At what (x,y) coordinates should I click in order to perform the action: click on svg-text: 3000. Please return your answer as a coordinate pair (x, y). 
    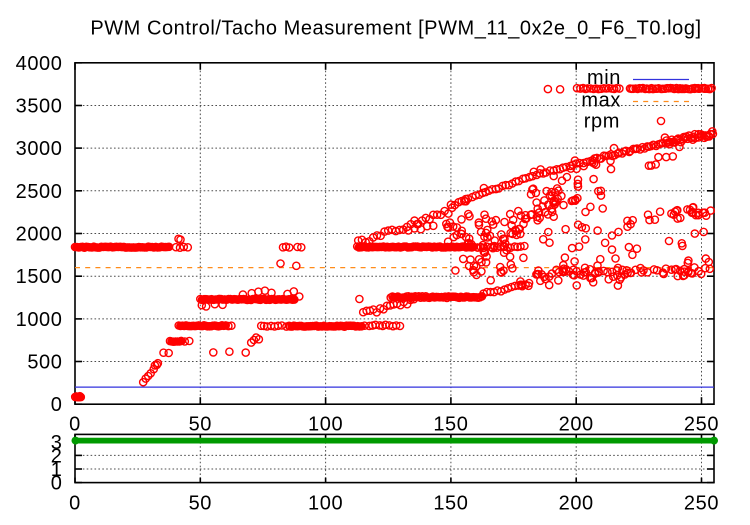
    Looking at the image, I should click on (39, 149).